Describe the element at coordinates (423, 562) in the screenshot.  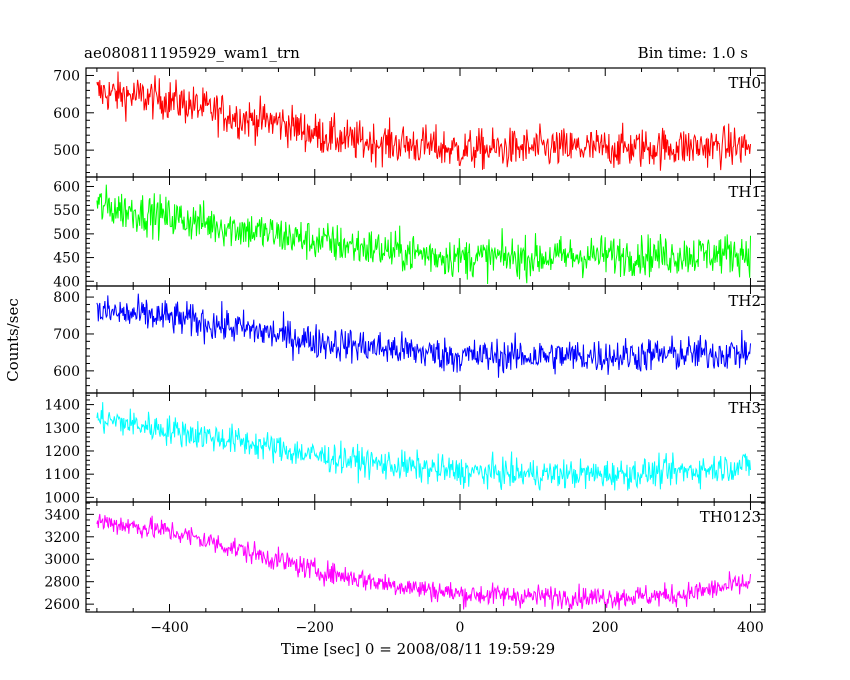
I see `series-th0123-line` at that location.